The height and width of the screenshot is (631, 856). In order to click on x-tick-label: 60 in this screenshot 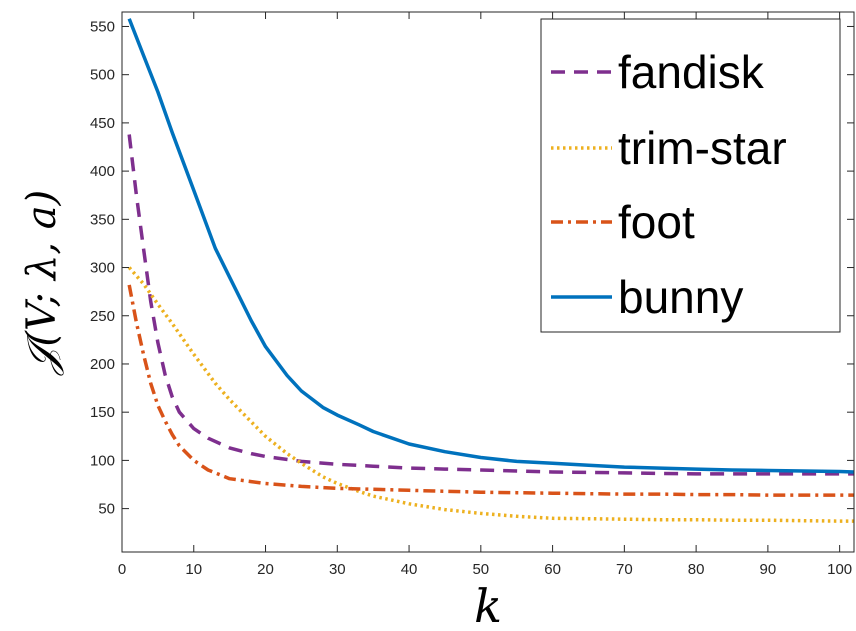, I will do `click(552, 569)`.